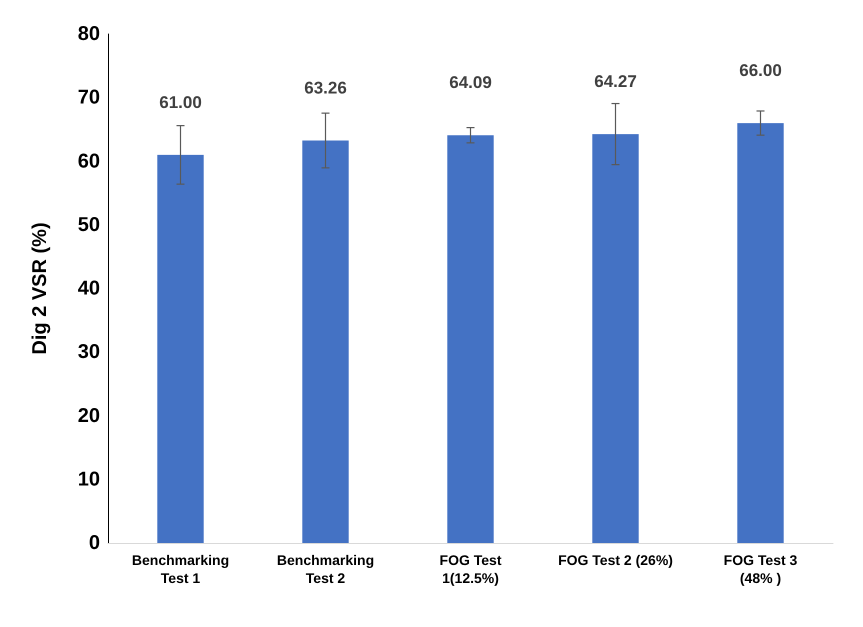 Image resolution: width=863 pixels, height=627 pixels. I want to click on y-tick-label: 20, so click(89, 415).